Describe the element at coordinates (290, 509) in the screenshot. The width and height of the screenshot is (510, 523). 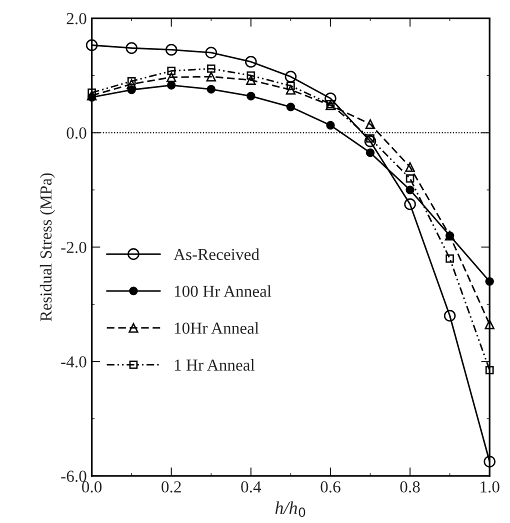
I see `x-axis-title: h/h$_{0}$` at that location.